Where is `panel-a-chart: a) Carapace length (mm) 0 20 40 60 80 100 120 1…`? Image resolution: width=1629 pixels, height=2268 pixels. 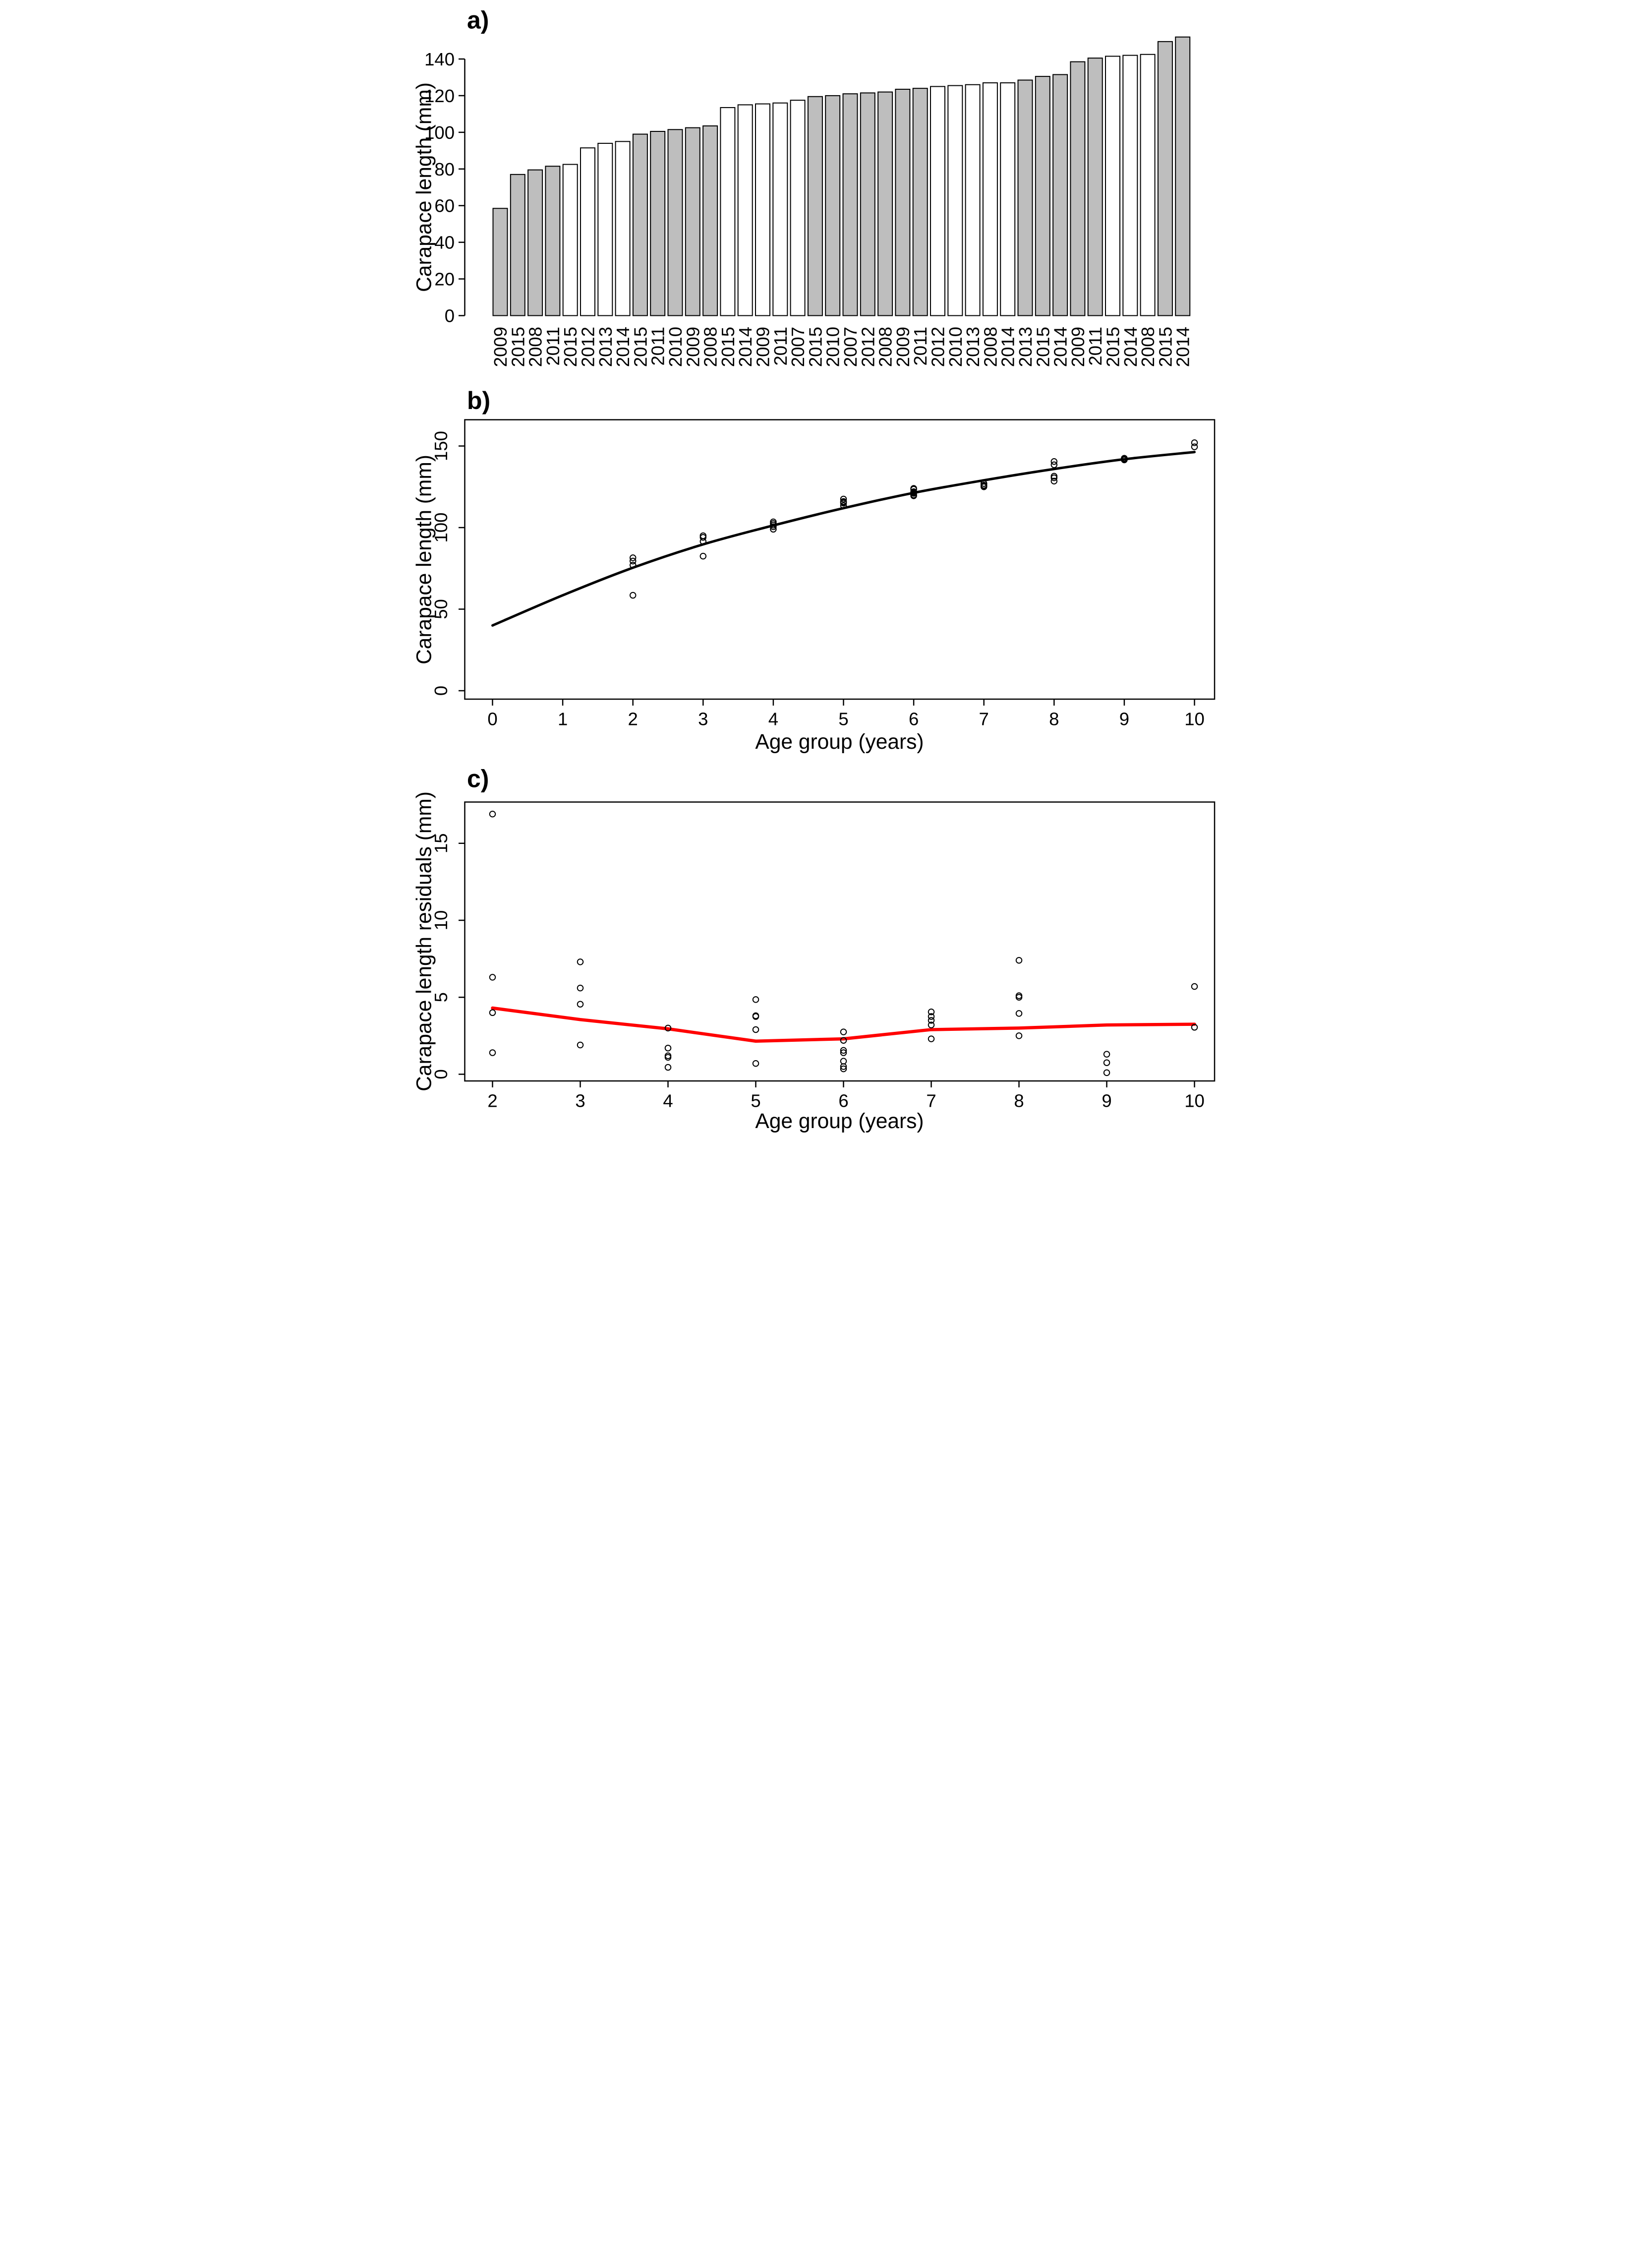 panel-a-chart: a) Carapace length (mm) 0 20 40 60 80 100 120 1… is located at coordinates (802, 186).